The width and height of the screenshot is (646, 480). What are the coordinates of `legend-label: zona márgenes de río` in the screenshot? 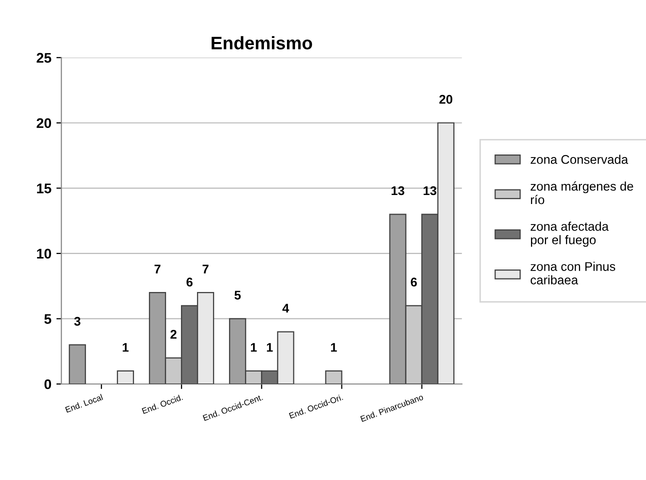 It's located at (582, 192).